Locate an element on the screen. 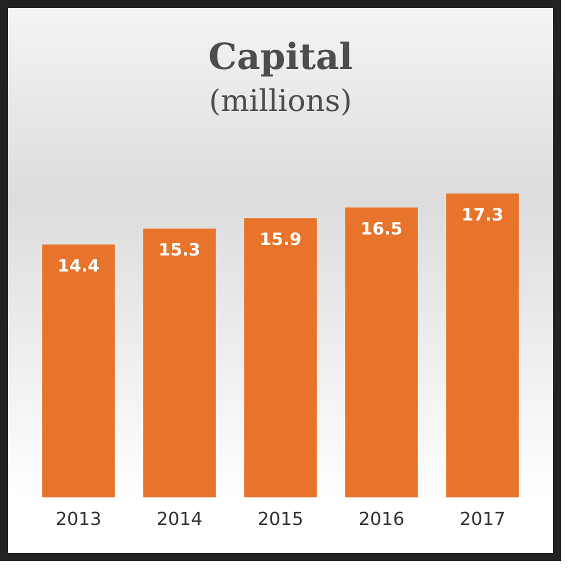 This screenshot has height=577, width=577. data-label: 17.3 is located at coordinates (483, 215).